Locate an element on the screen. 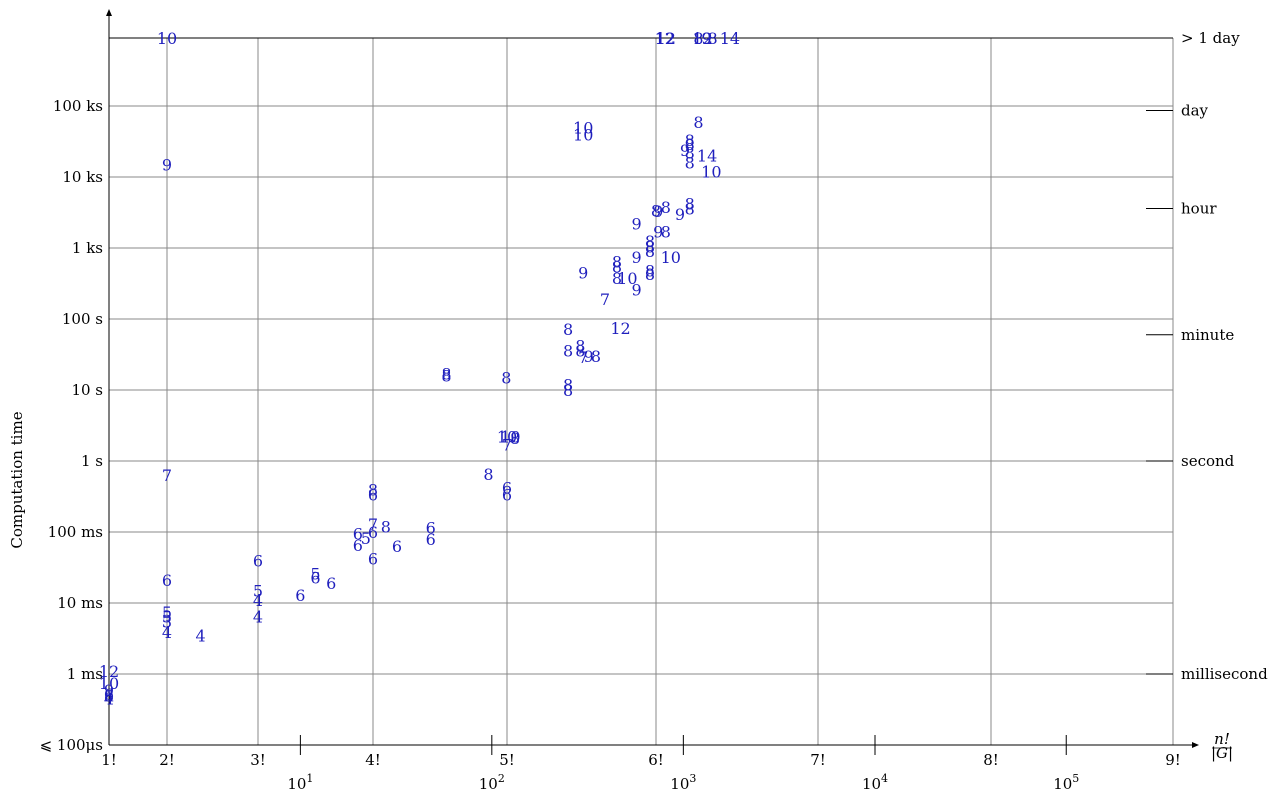 The image size is (1286, 796). right-tick-label: second is located at coordinates (1208, 461).